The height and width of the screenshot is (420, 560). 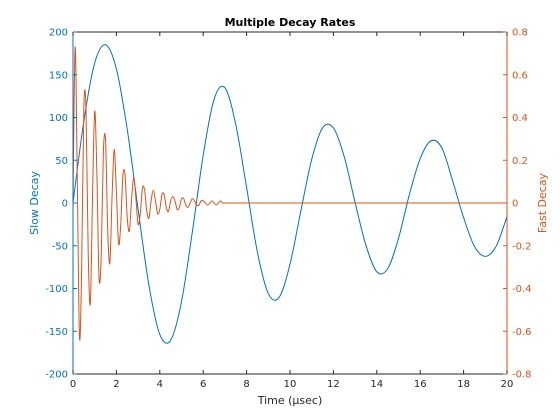 What do you see at coordinates (520, 118) in the screenshot?
I see `right-y-tick-label: 0.4` at bounding box center [520, 118].